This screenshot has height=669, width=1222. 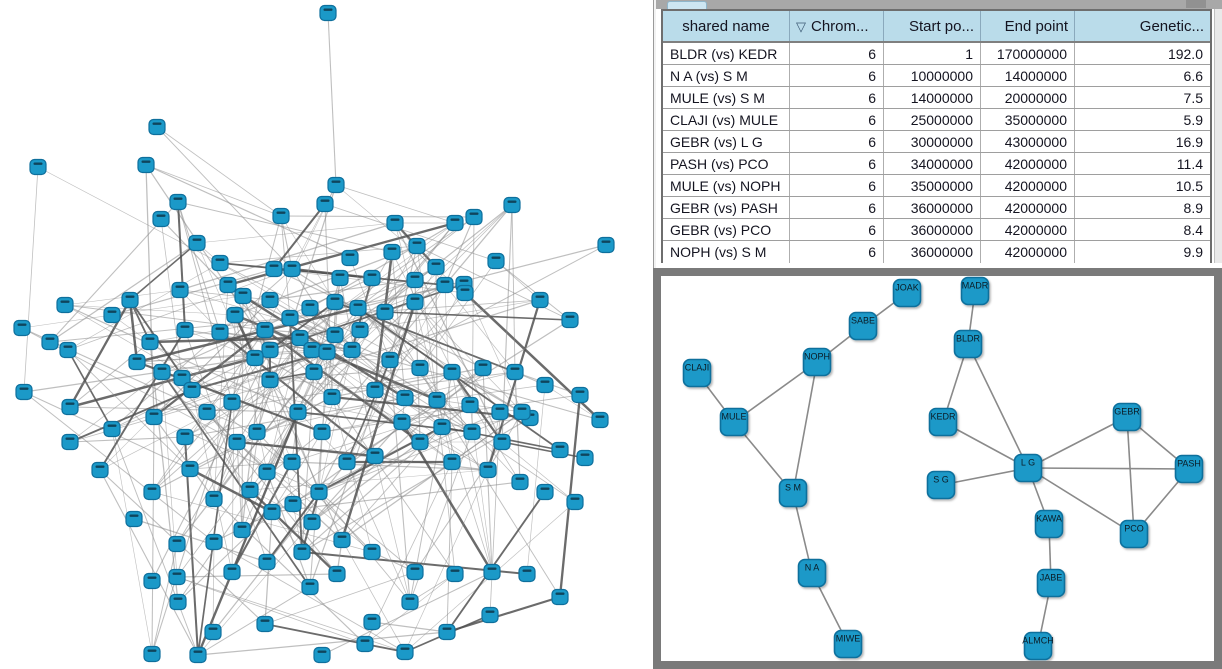 What do you see at coordinates (936, 230) in the screenshot?
I see `table-row: GEBR (vs) PCO 6 36000000 42000000 8.4` at bounding box center [936, 230].